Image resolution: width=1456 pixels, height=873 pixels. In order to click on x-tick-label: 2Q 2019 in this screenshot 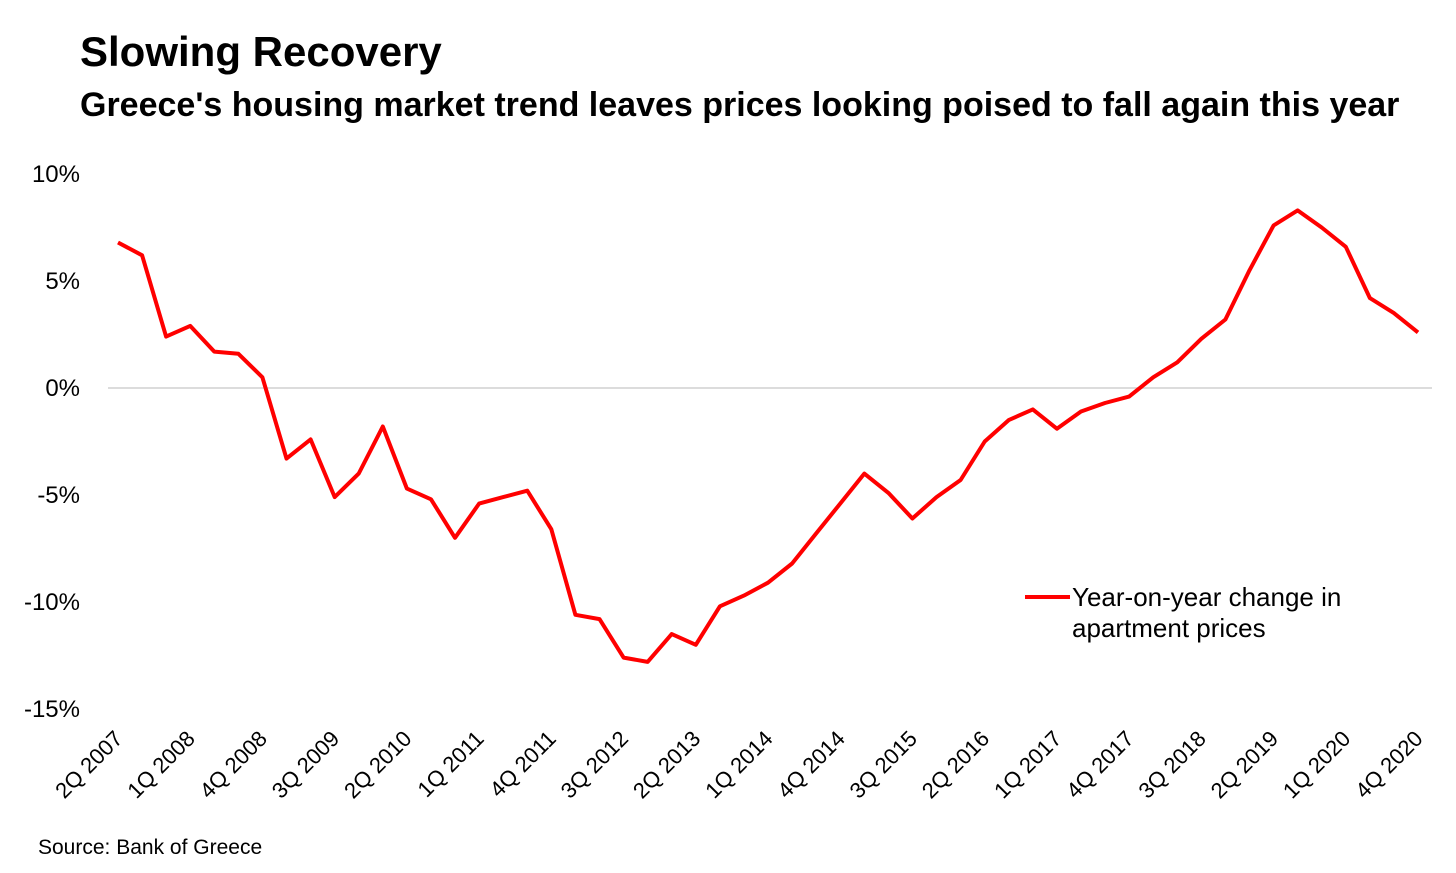, I will do `click(1244, 764)`.